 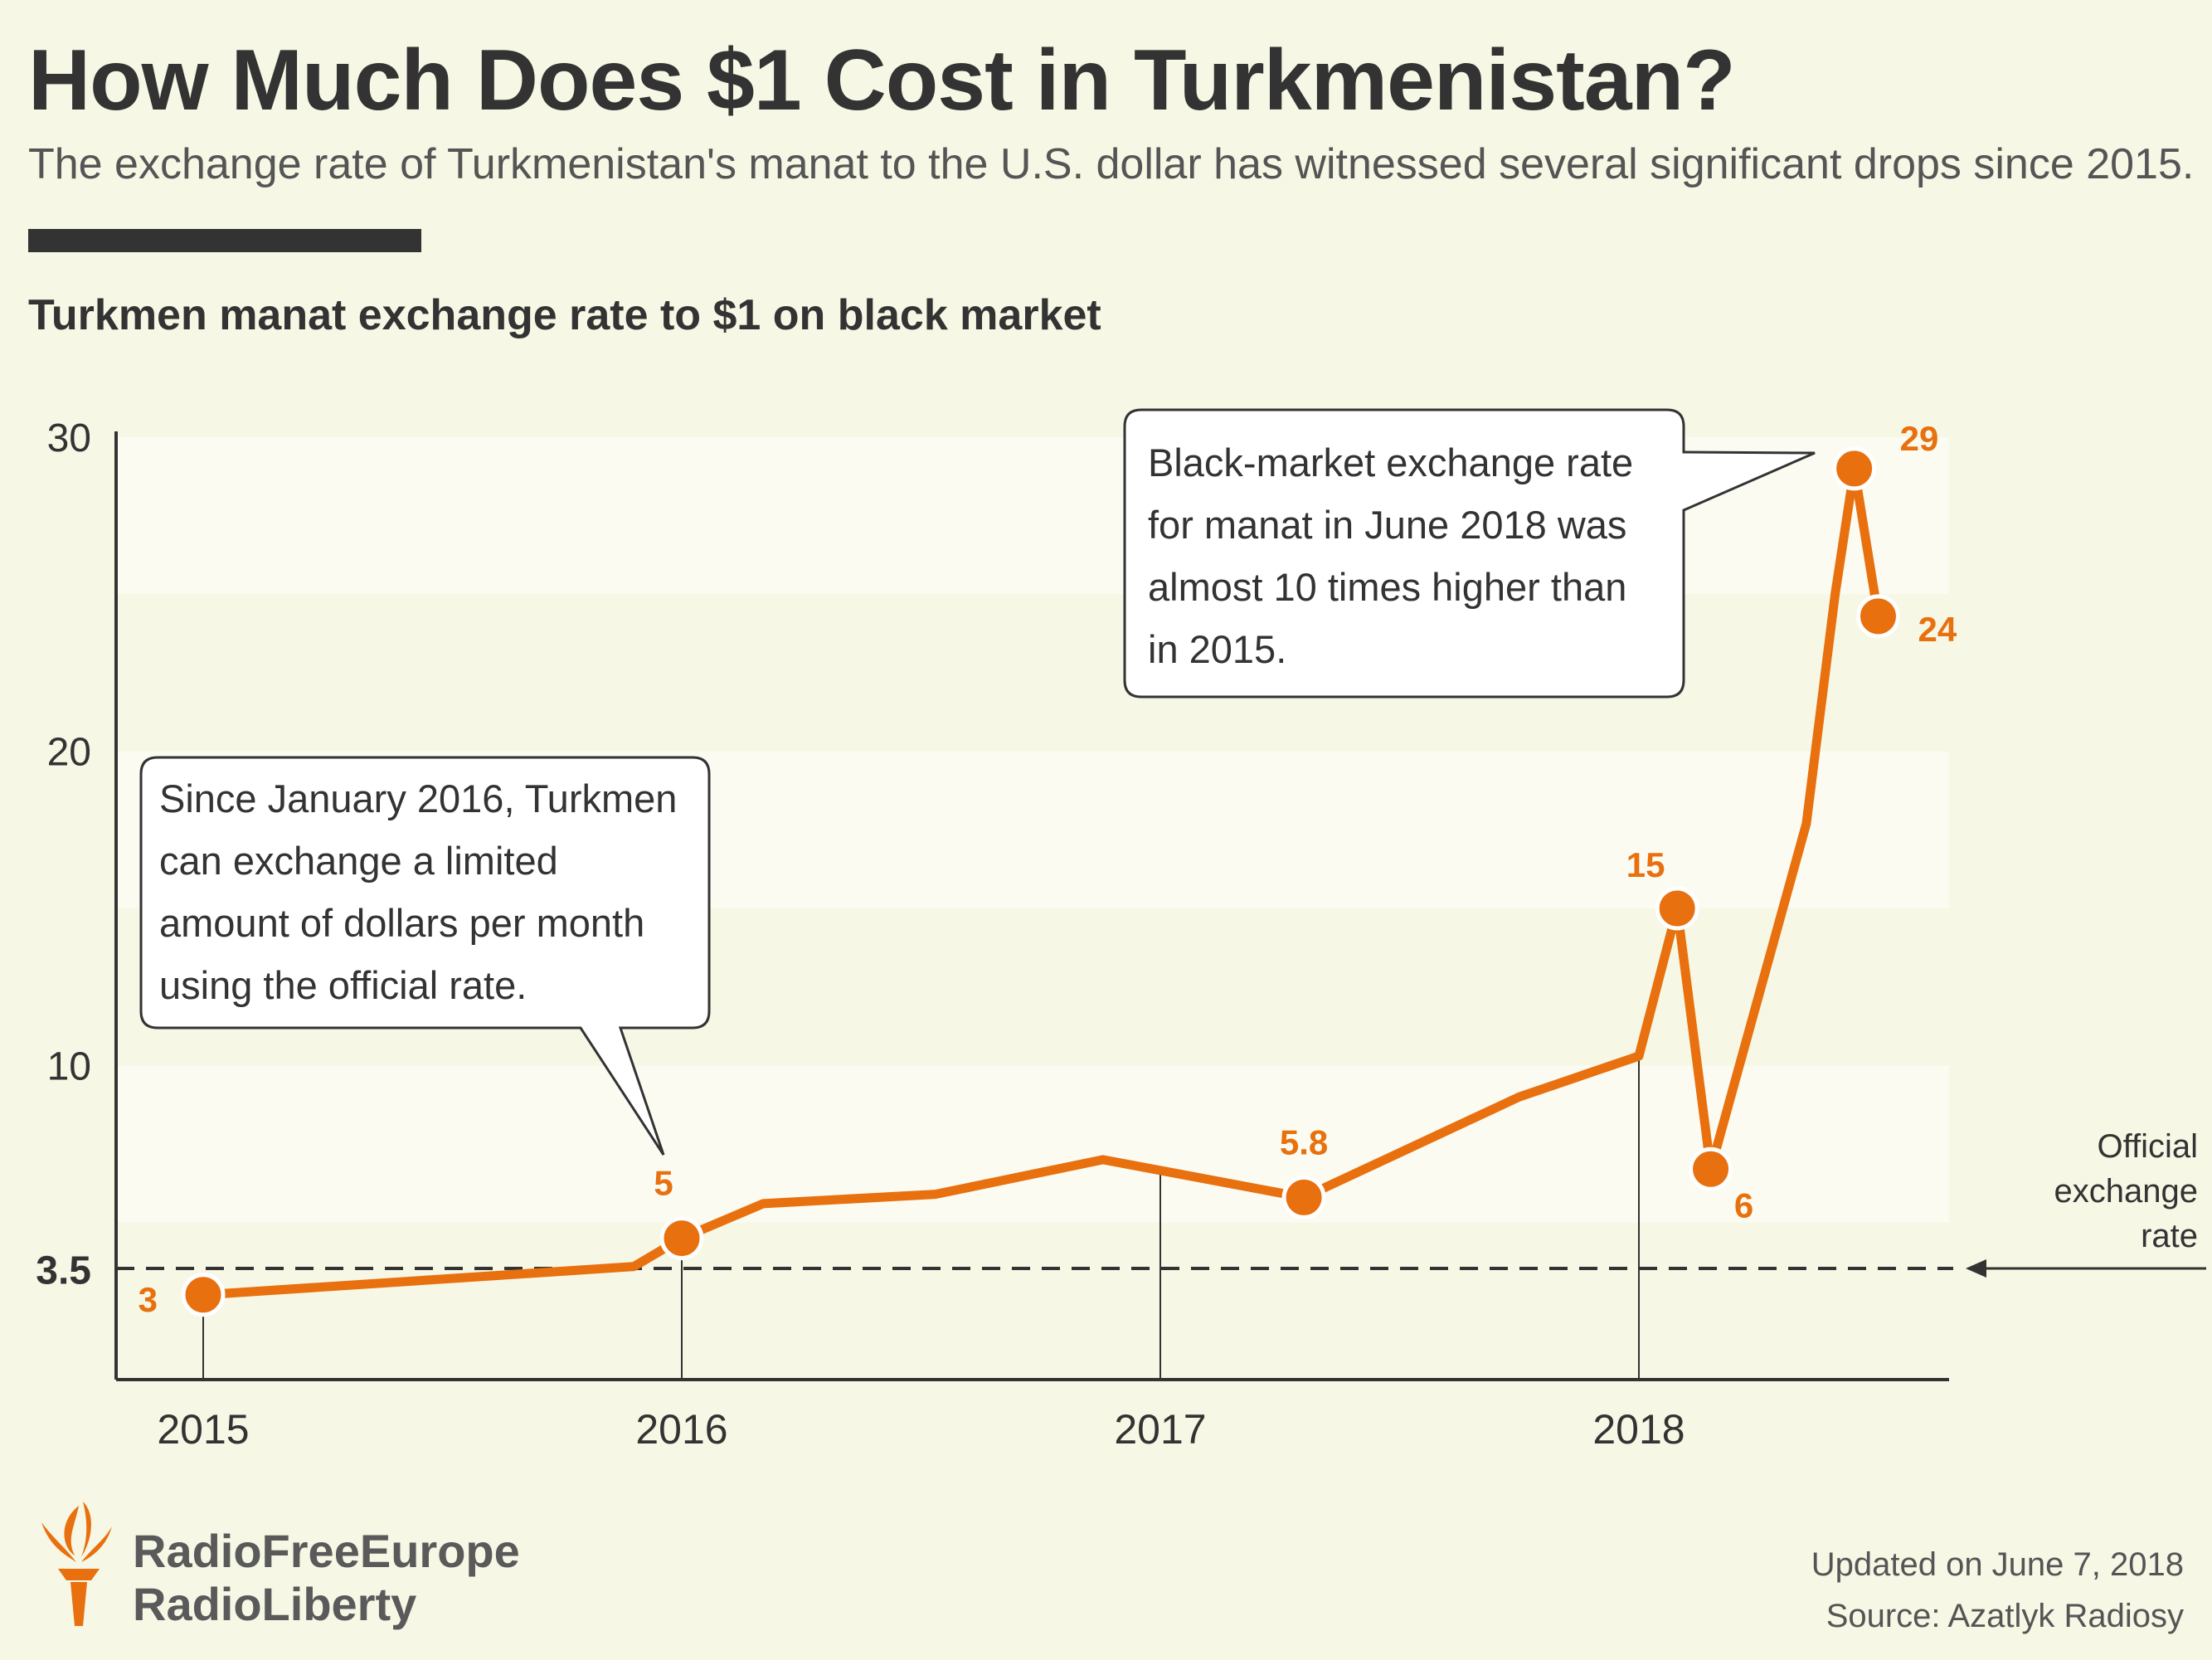 I want to click on x-axis-ticks, so click(x=921, y=1217).